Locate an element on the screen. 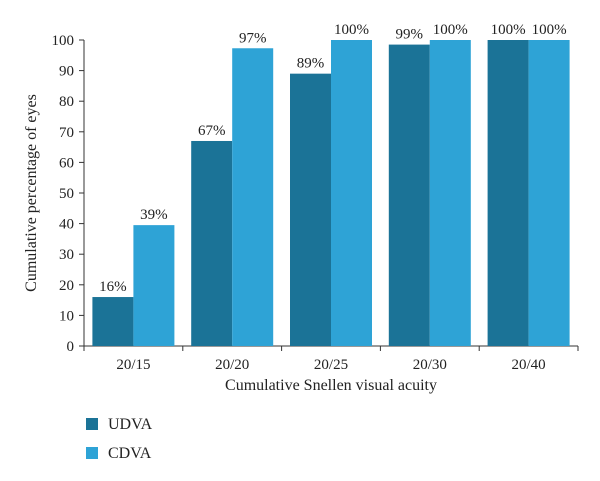  y-axis: 0 10 20 30 40 50 60 70 80 90 100 is located at coordinates (68, 194).